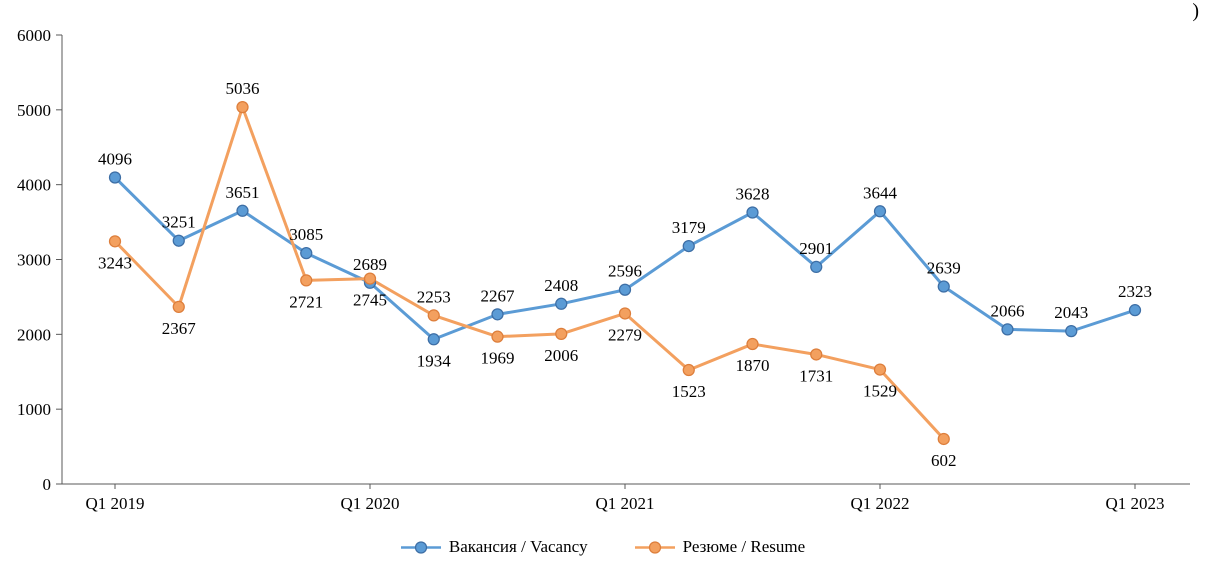 Image resolution: width=1205 pixels, height=580 pixels. What do you see at coordinates (115, 262) in the screenshot?
I see `data-label: 3243` at bounding box center [115, 262].